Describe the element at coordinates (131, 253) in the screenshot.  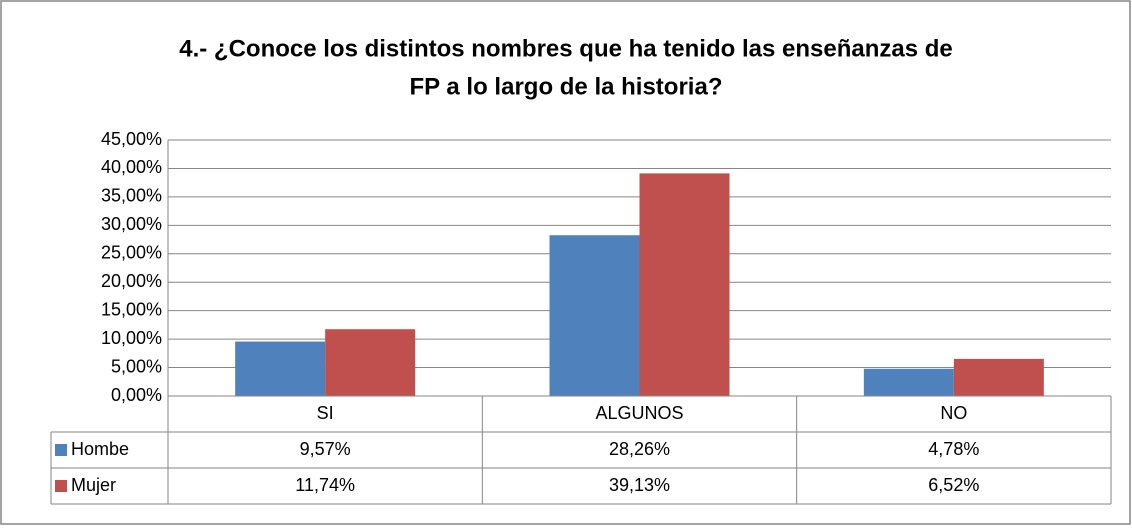
I see `y-tick-label: 25,00%` at that location.